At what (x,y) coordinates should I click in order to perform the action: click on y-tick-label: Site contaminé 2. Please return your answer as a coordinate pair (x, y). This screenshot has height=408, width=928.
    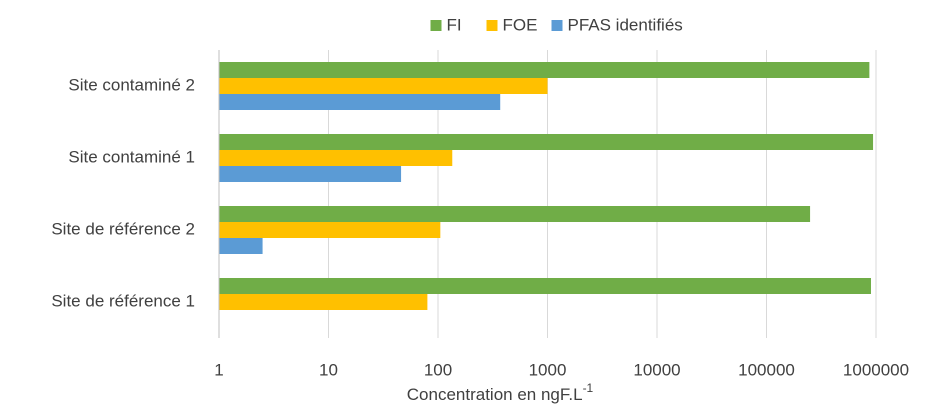
    Looking at the image, I should click on (131, 84).